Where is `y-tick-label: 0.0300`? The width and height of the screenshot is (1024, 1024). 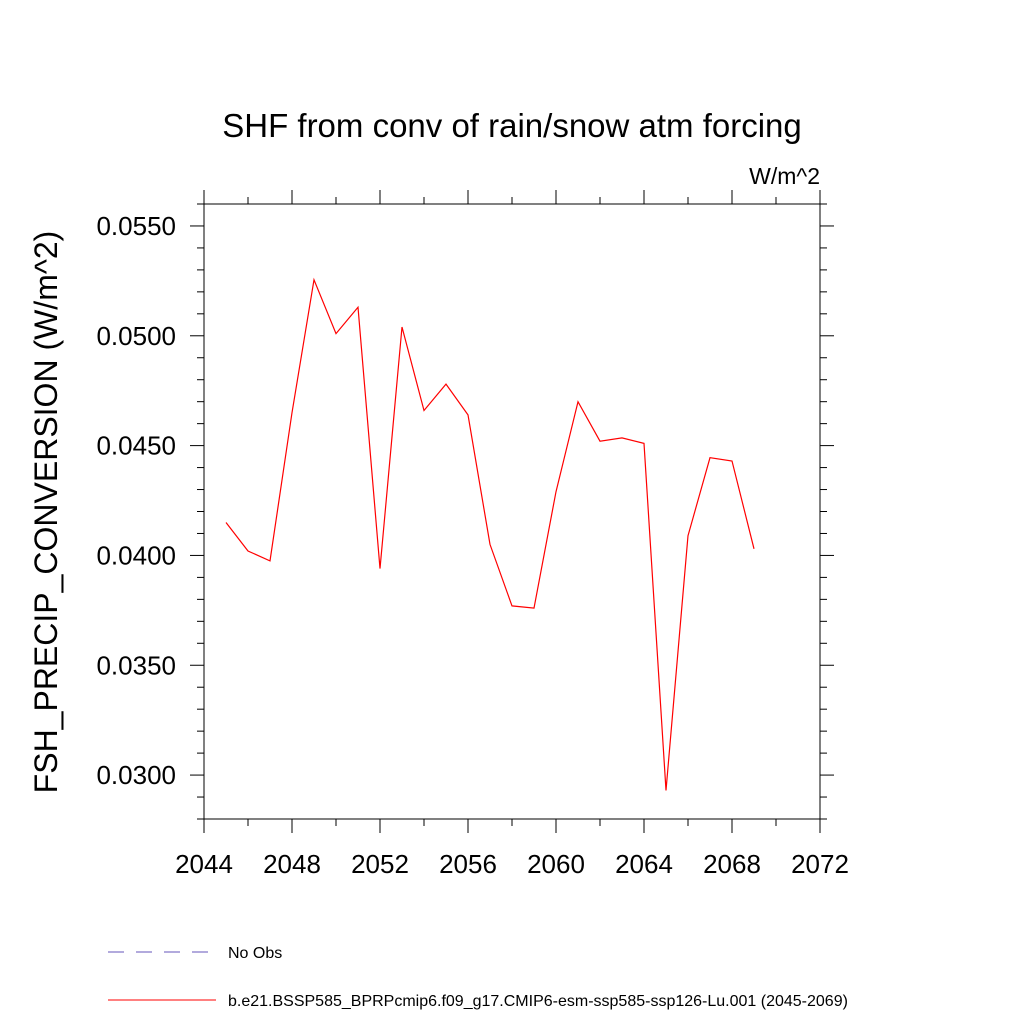 y-tick-label: 0.0300 is located at coordinates (136, 775).